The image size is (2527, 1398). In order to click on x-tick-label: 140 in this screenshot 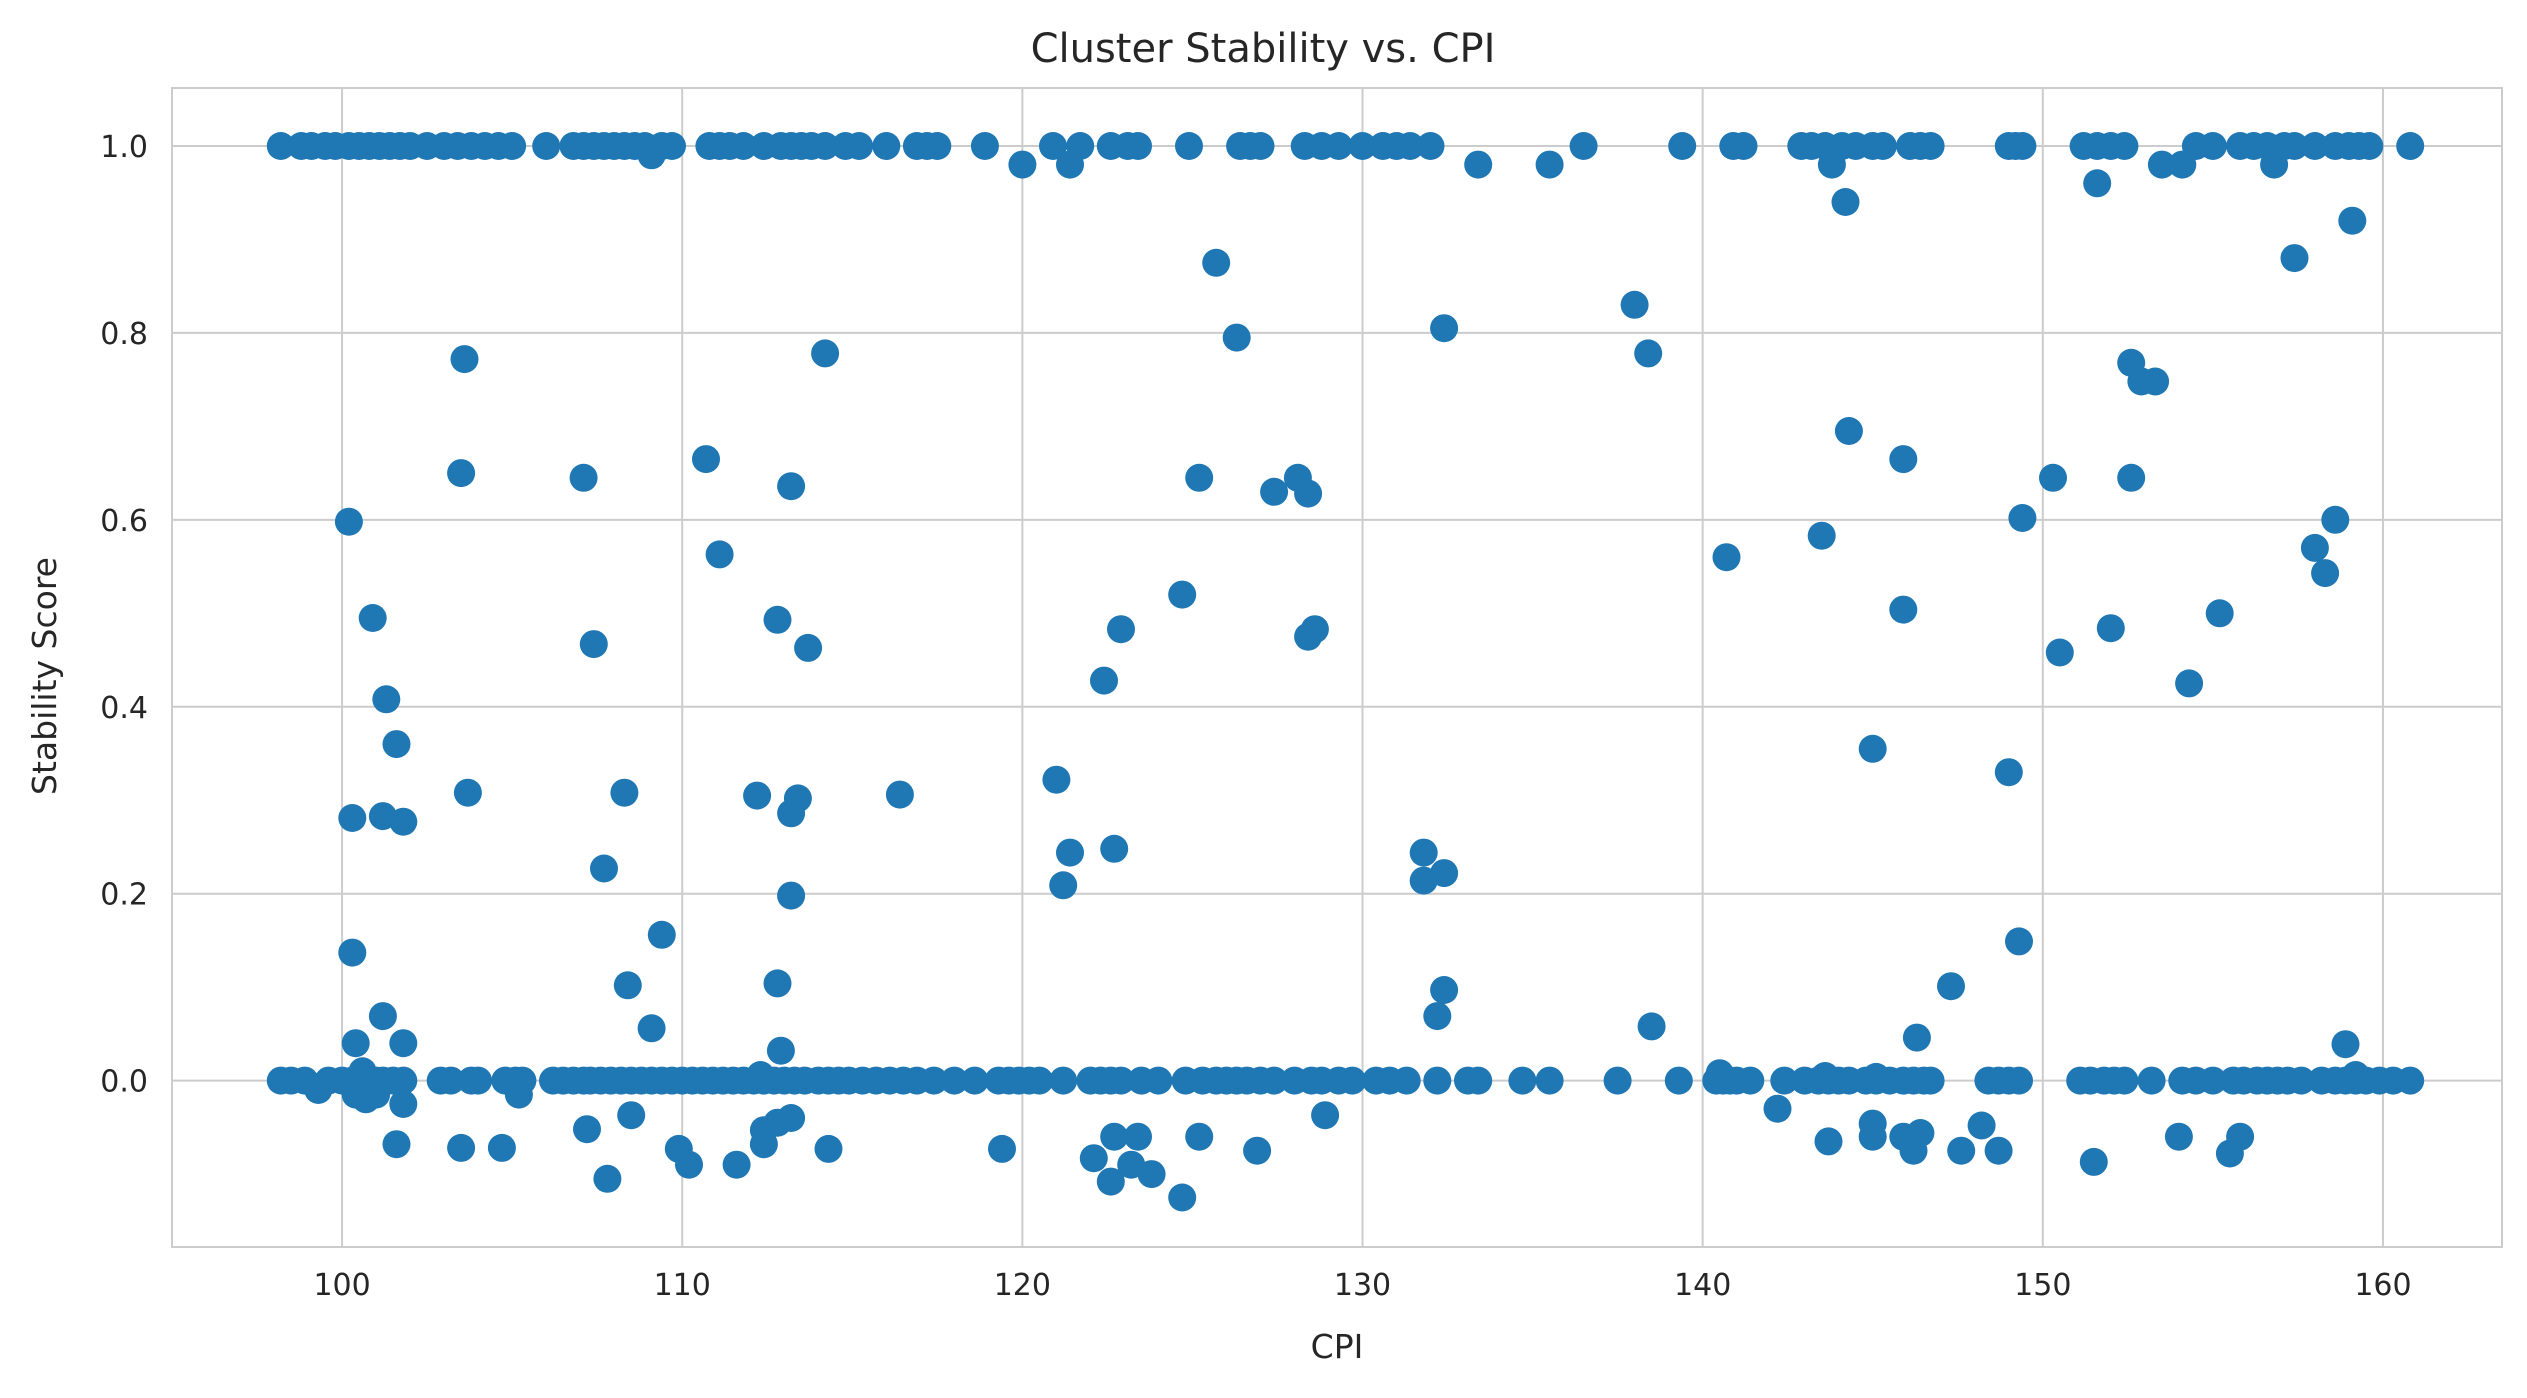, I will do `click(1702, 1285)`.